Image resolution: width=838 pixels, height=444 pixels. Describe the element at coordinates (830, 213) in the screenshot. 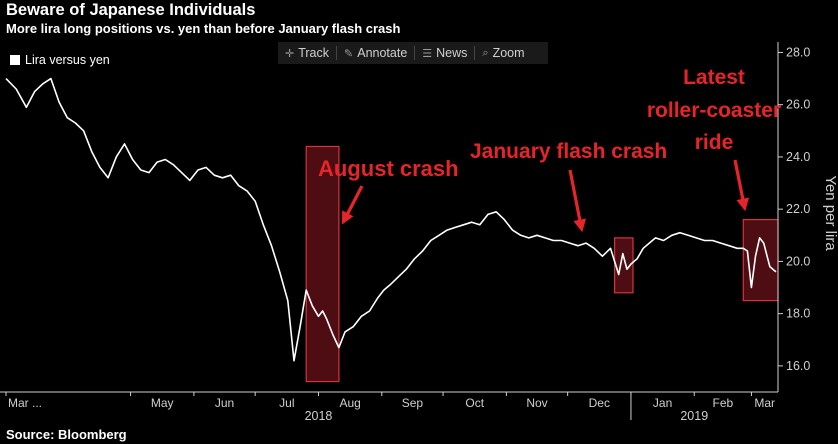

I see `y-axis-title: Yen per lira` at that location.